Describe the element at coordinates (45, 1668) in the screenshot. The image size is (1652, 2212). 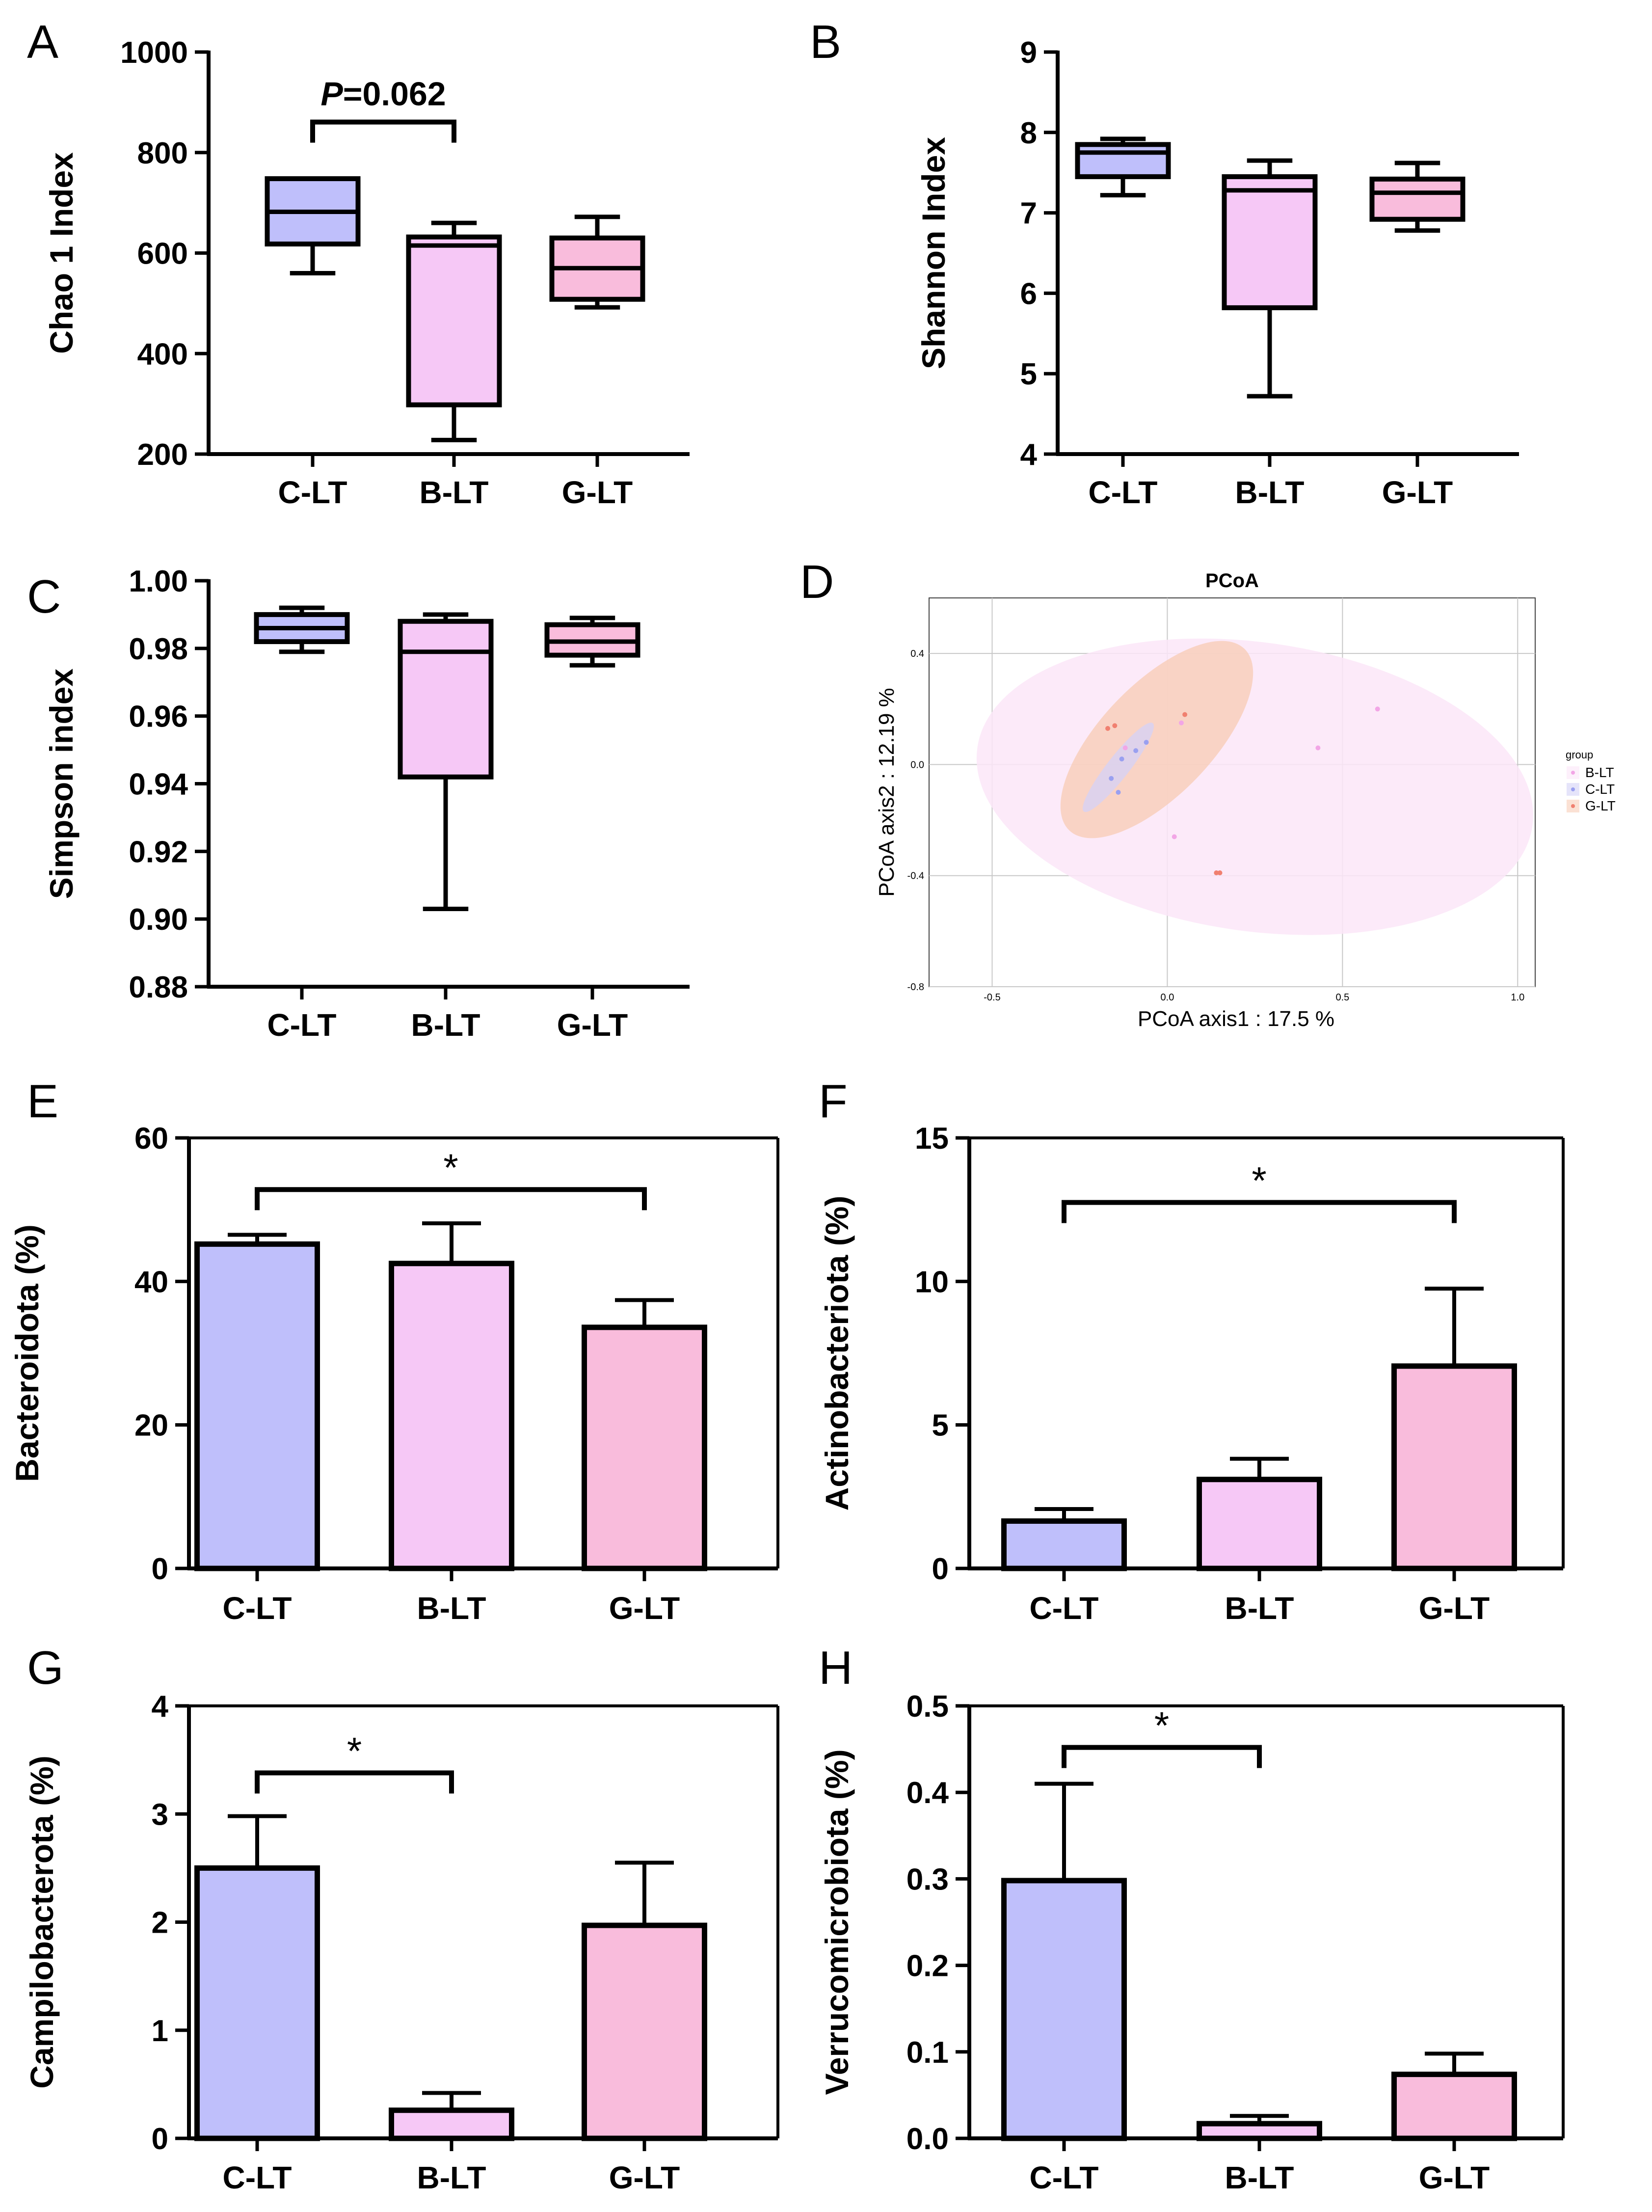
I see `panel-letter-g: G` at that location.